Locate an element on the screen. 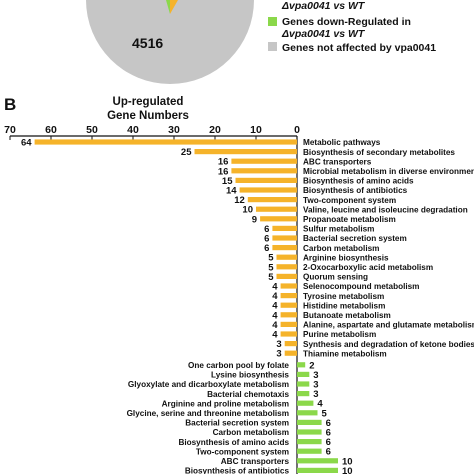  chart-title: Up-regulated is located at coordinates (148, 102).